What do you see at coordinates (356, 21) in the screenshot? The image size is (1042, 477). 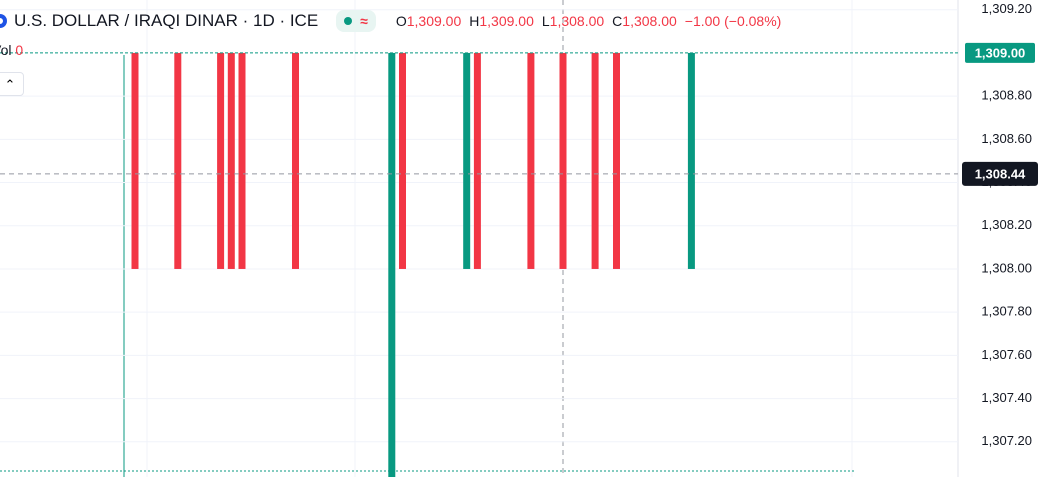 I see `status-badge: ≈` at bounding box center [356, 21].